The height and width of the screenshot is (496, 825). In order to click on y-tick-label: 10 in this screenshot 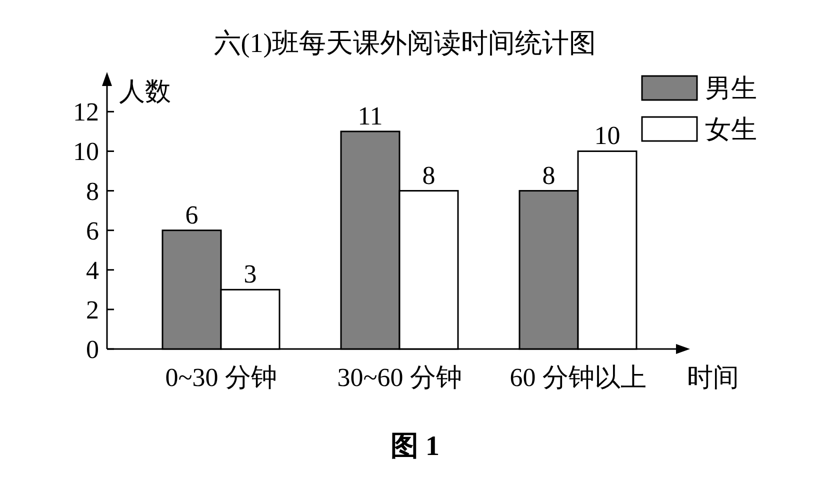, I will do `click(86, 151)`.